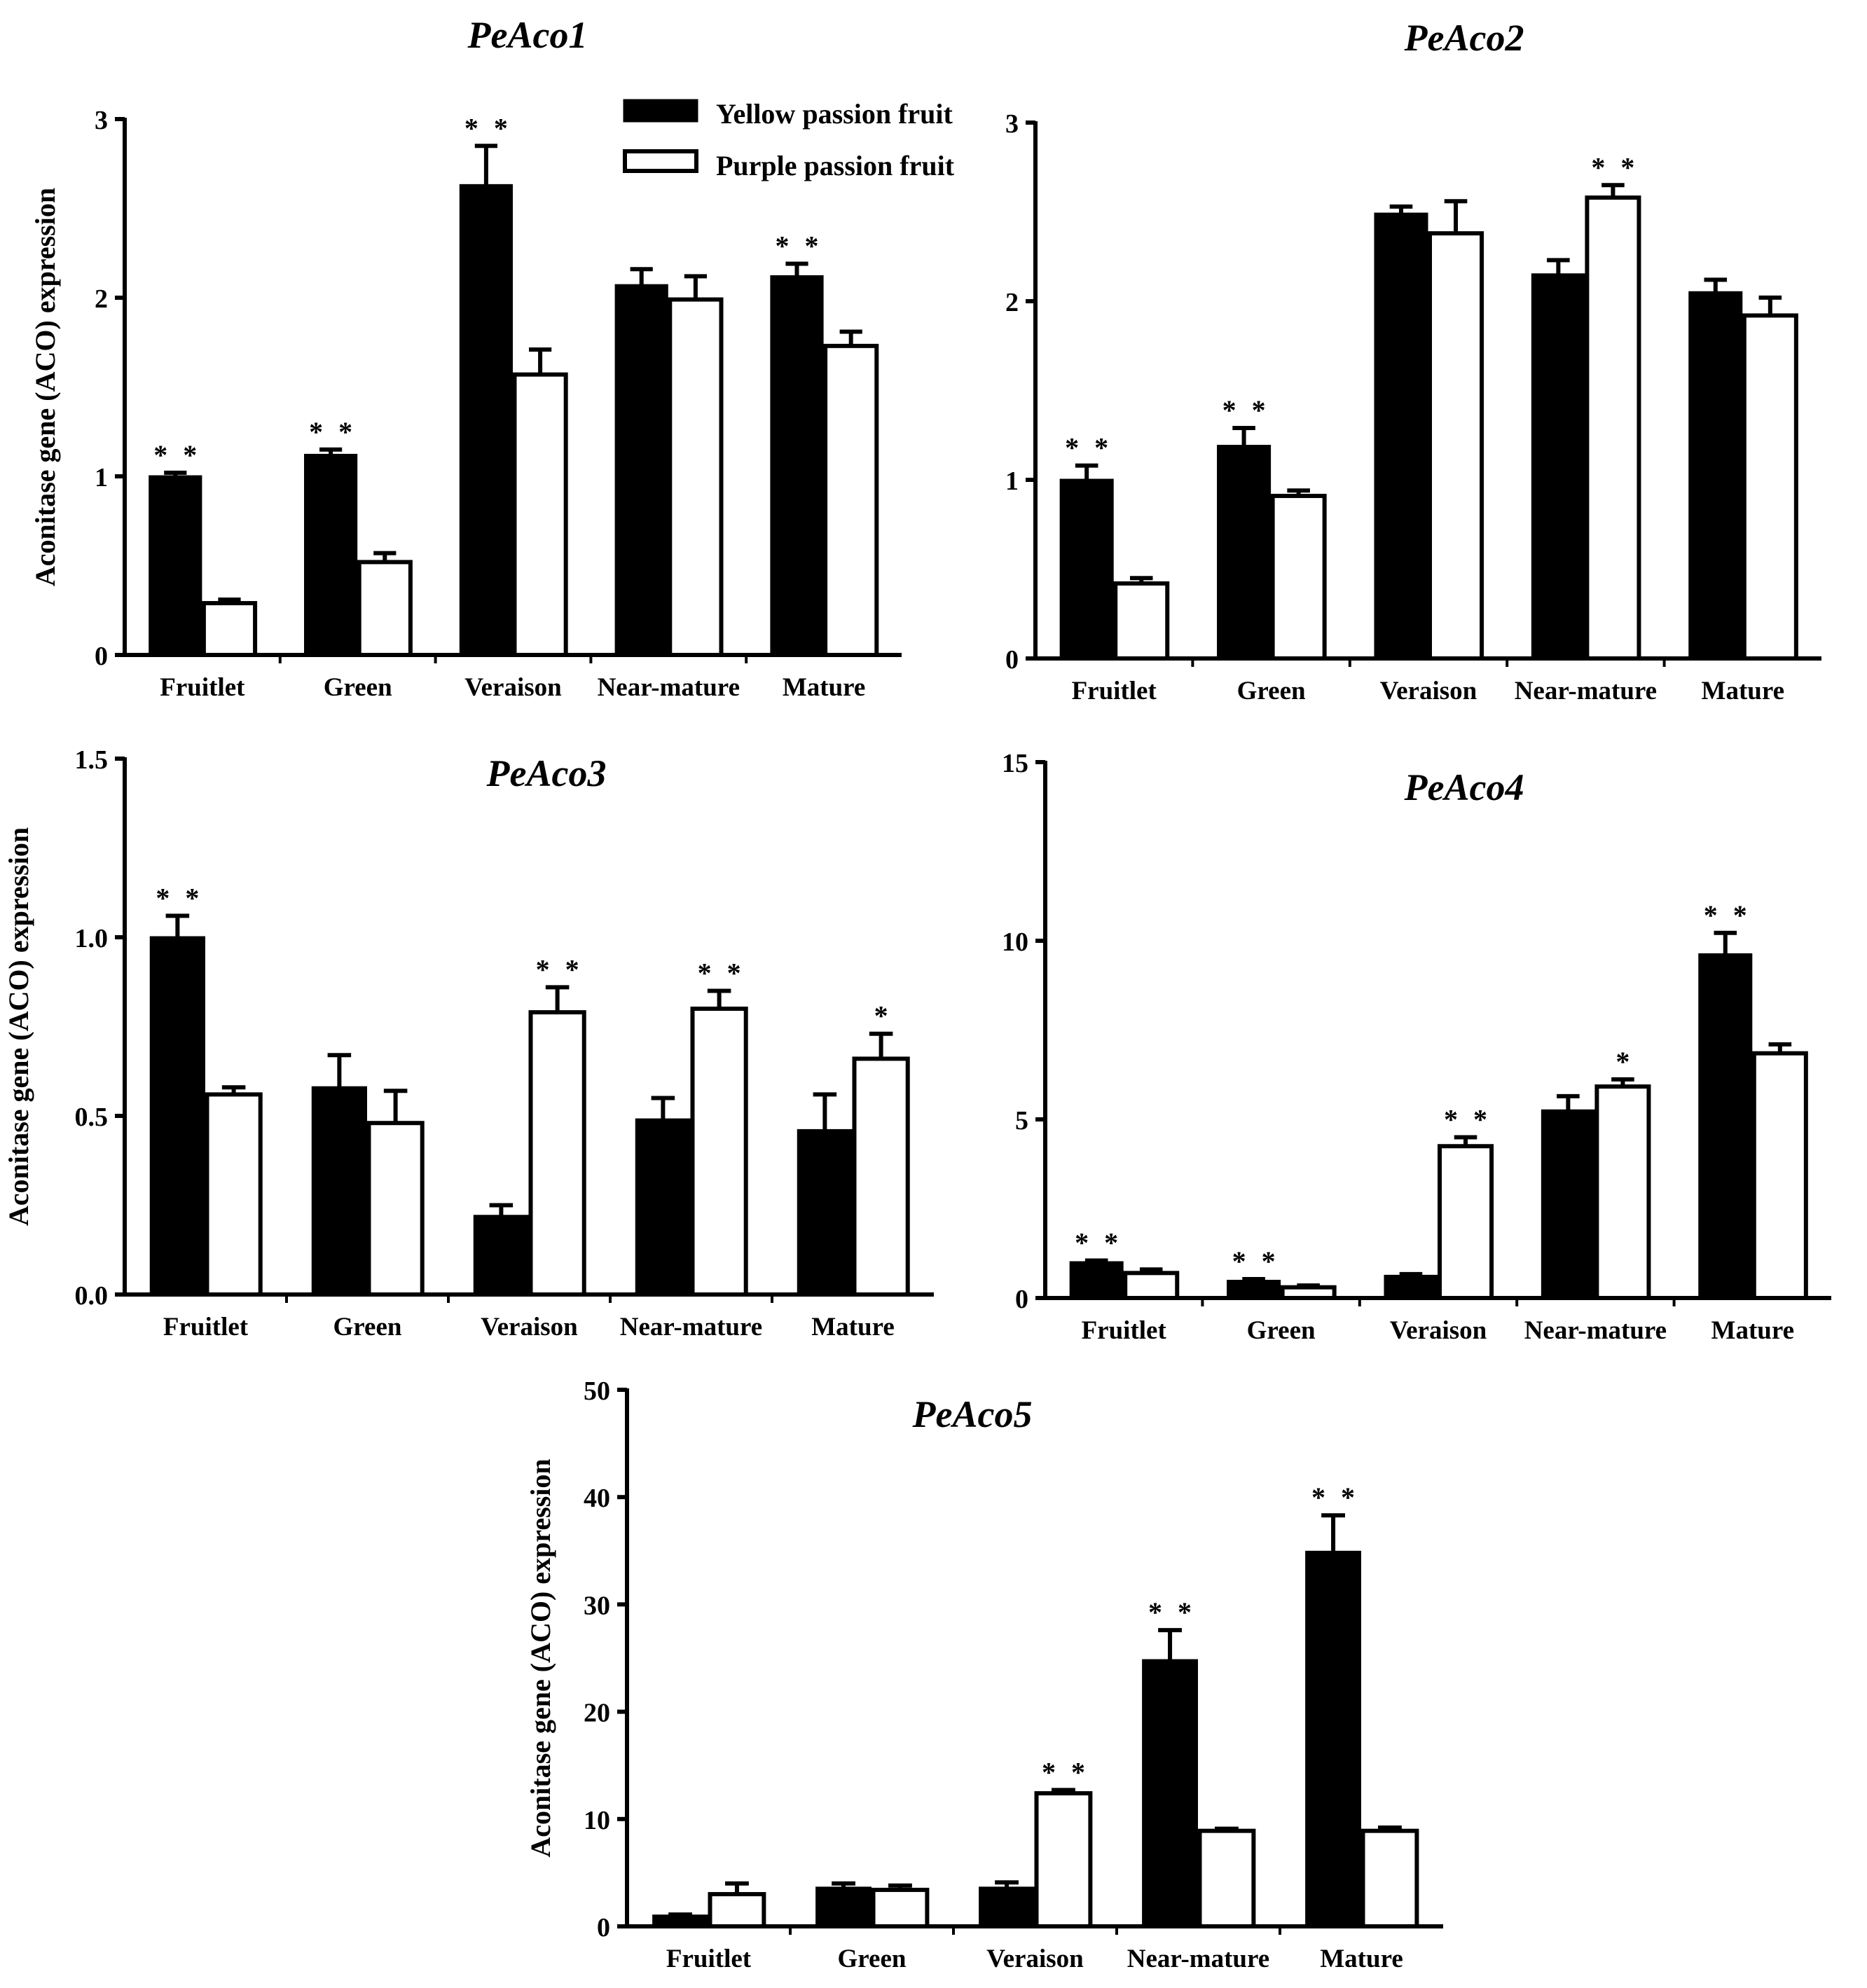  I want to click on legend-label-purple: Purple passion fruit, so click(835, 165).